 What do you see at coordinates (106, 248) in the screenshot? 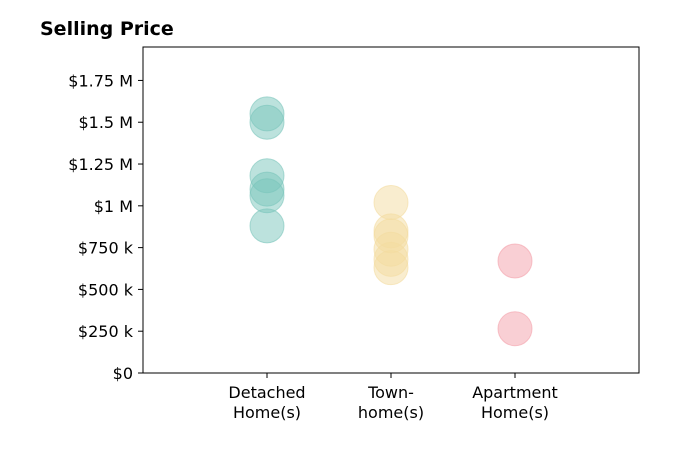
I see `y-tick-label: $750 k` at bounding box center [106, 248].